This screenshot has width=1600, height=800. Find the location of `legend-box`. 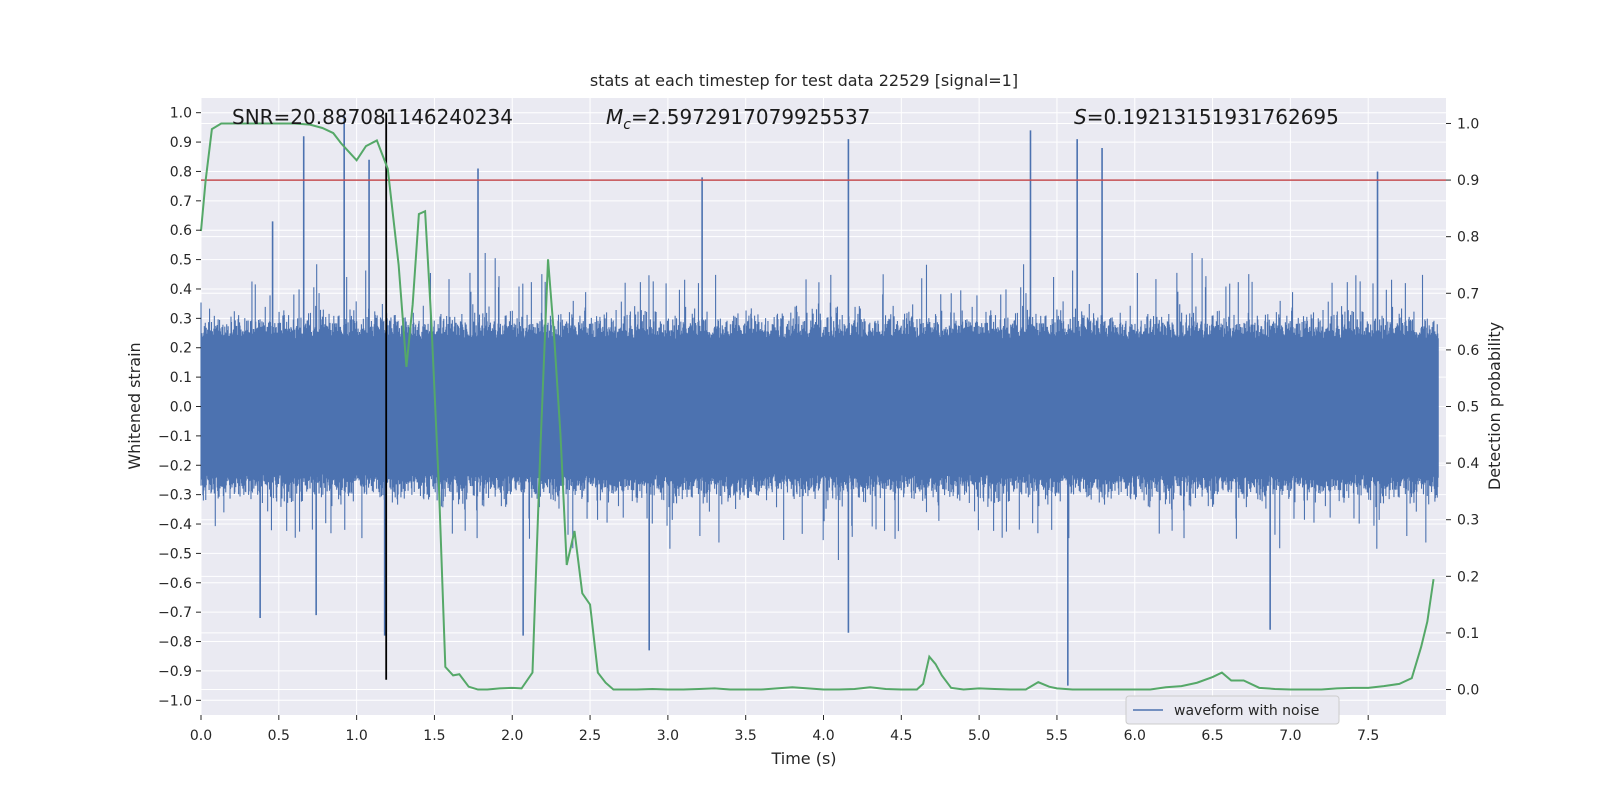

legend-box is located at coordinates (1232, 710).